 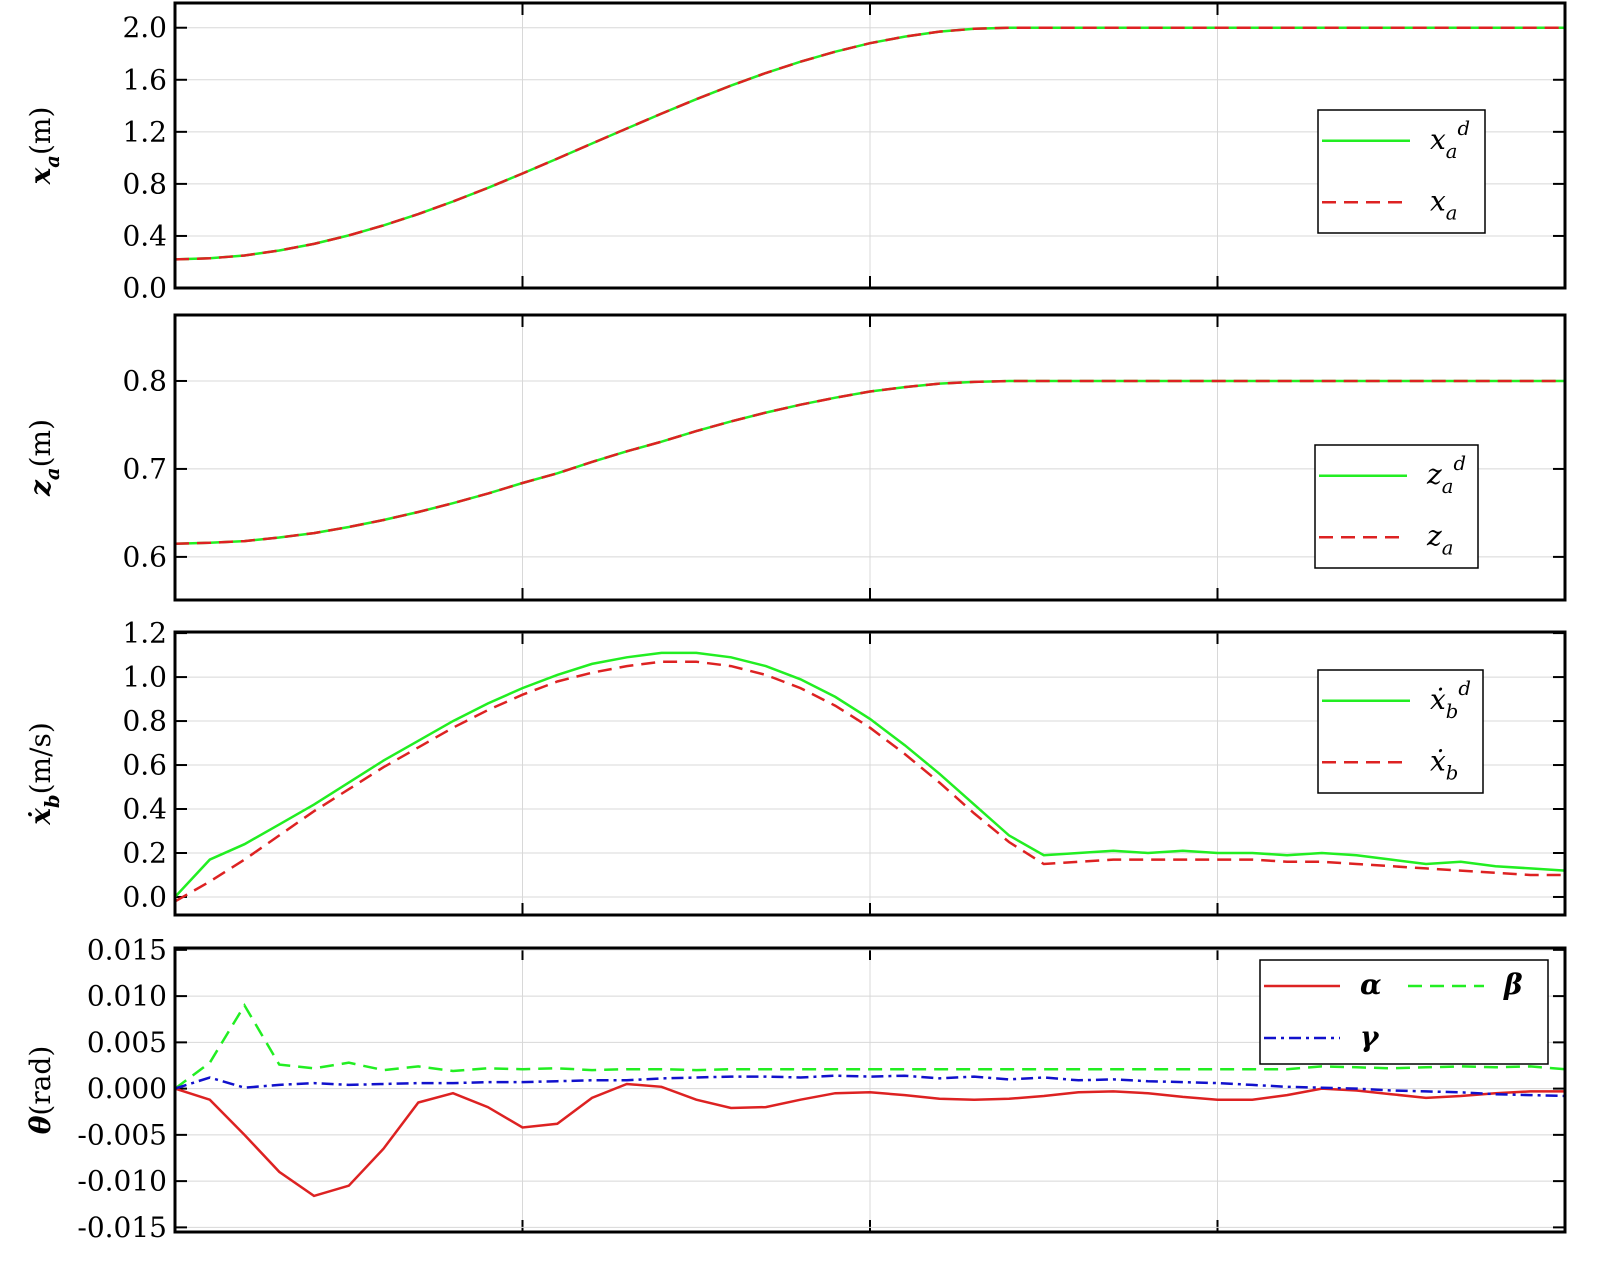 What do you see at coordinates (144, 677) in the screenshot?
I see `y-tick-label: 1.0` at bounding box center [144, 677].